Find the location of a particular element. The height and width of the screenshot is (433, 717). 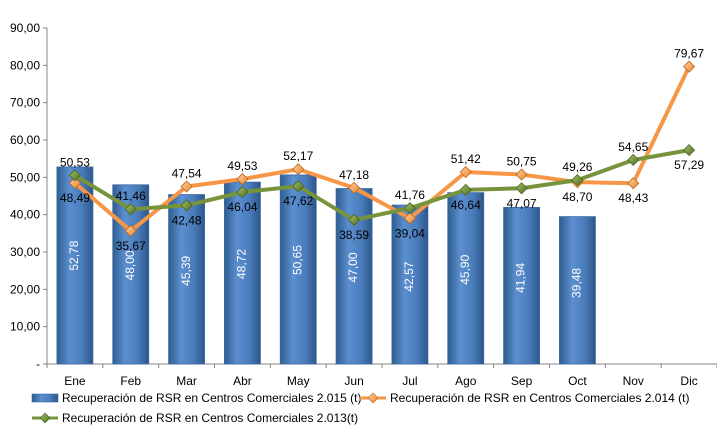

bar-value-label: 45,90 is located at coordinates (465, 269).